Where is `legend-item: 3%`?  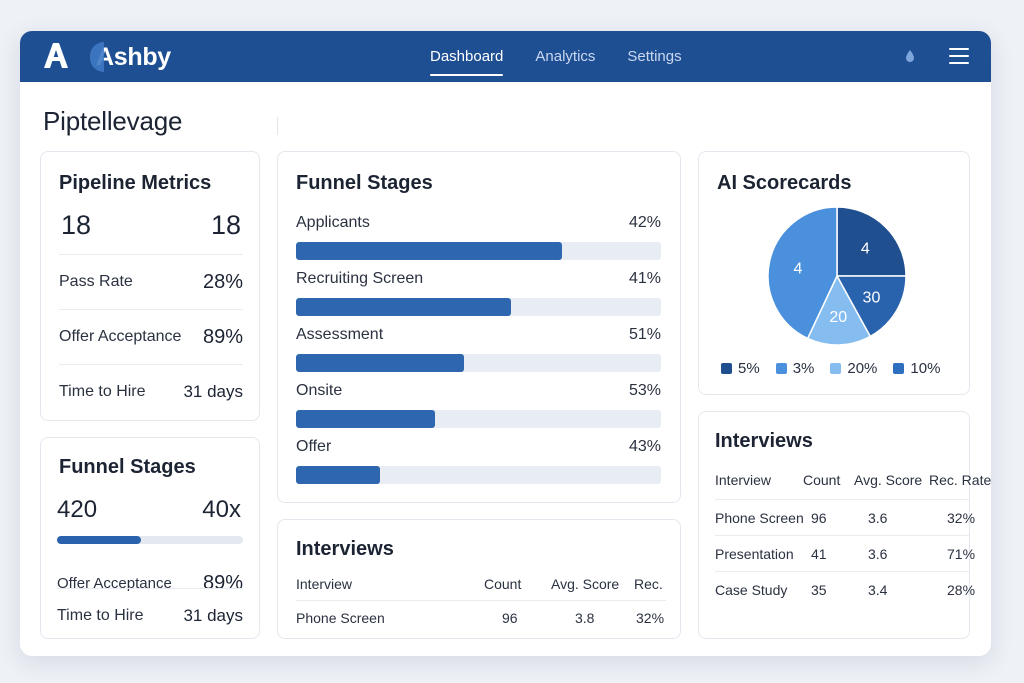 legend-item: 3% is located at coordinates (795, 368).